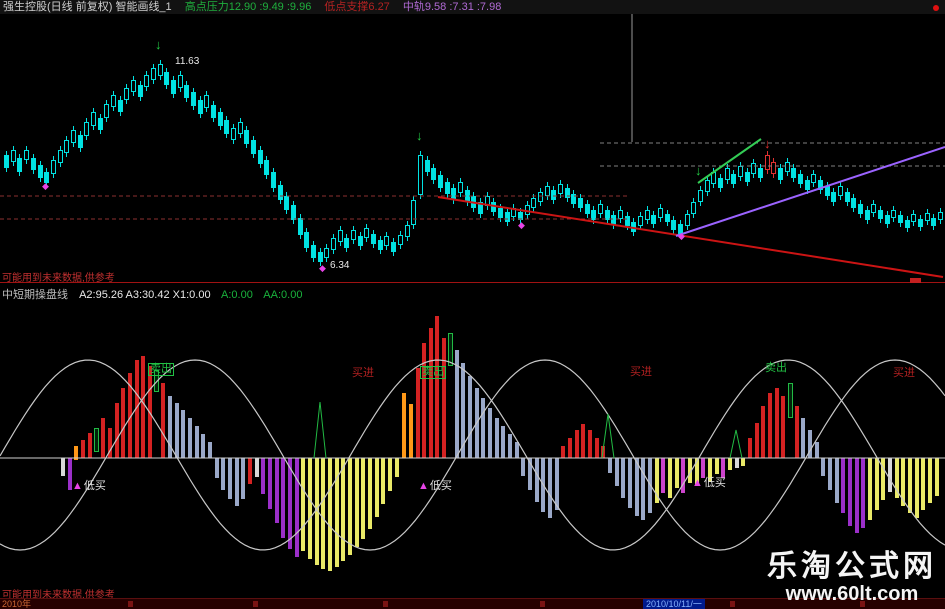  What do you see at coordinates (58, 278) in the screenshot?
I see `future-data-notice-top: 可能用到未来数据,供参考` at bounding box center [58, 278].